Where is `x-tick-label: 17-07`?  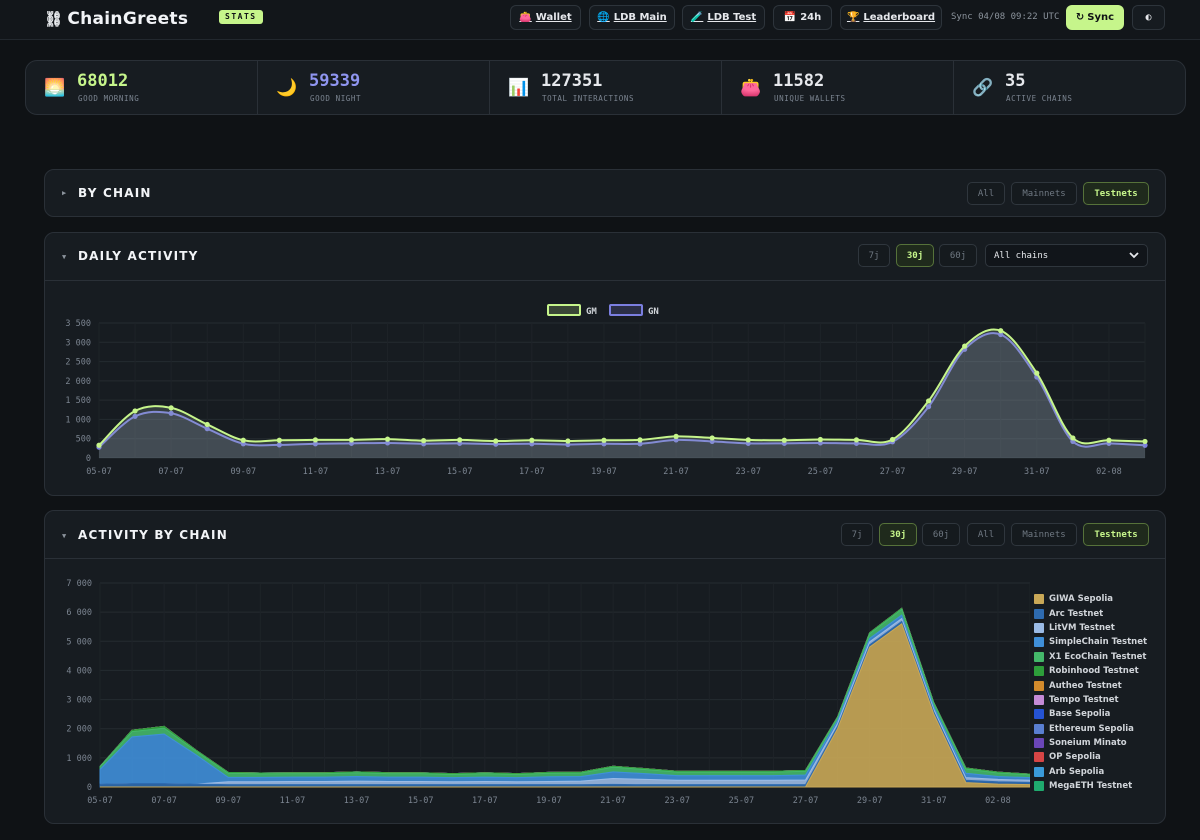
x-tick-label: 17-07 is located at coordinates (485, 801).